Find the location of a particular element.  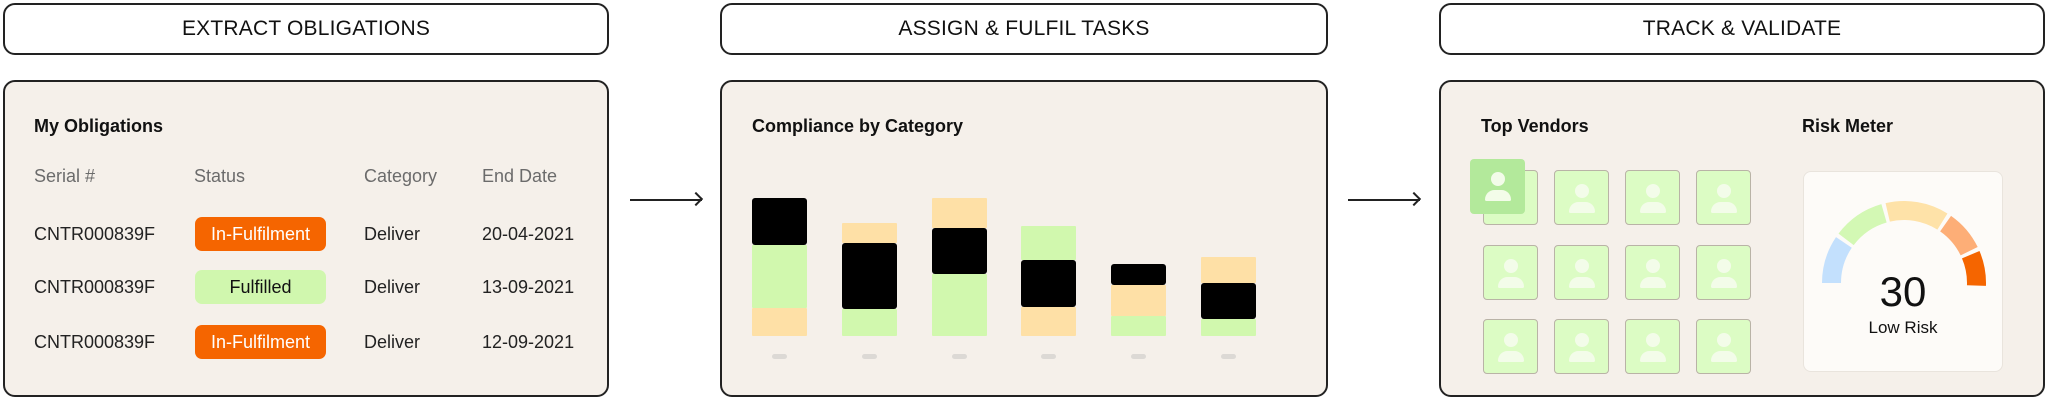

step-label: EXTRACT OBLIGATIONS is located at coordinates (306, 28).